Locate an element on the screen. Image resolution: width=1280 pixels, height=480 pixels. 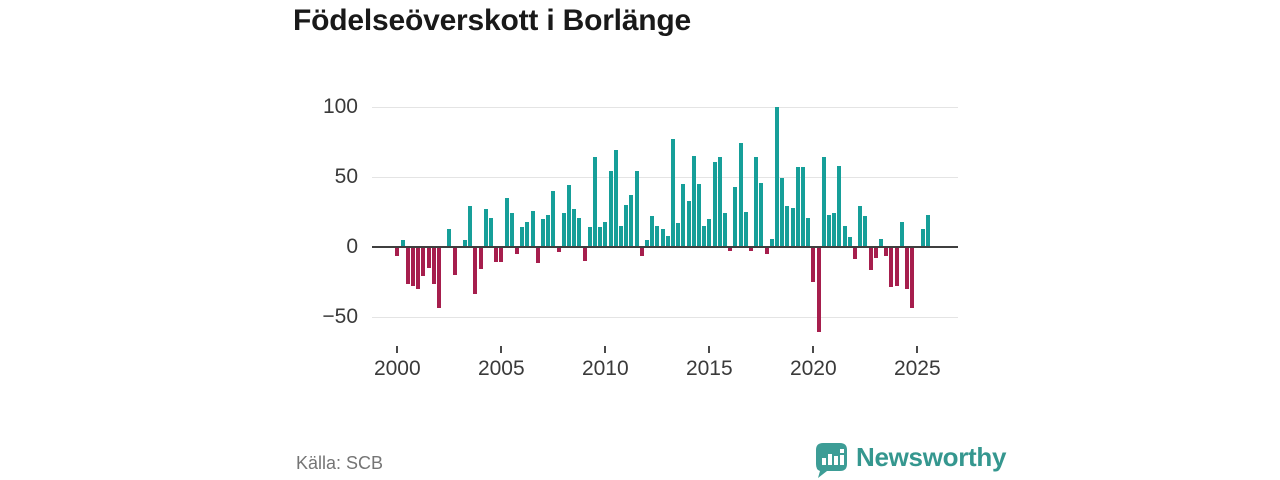
newsworthy-logo-icon is located at coordinates (831, 460).